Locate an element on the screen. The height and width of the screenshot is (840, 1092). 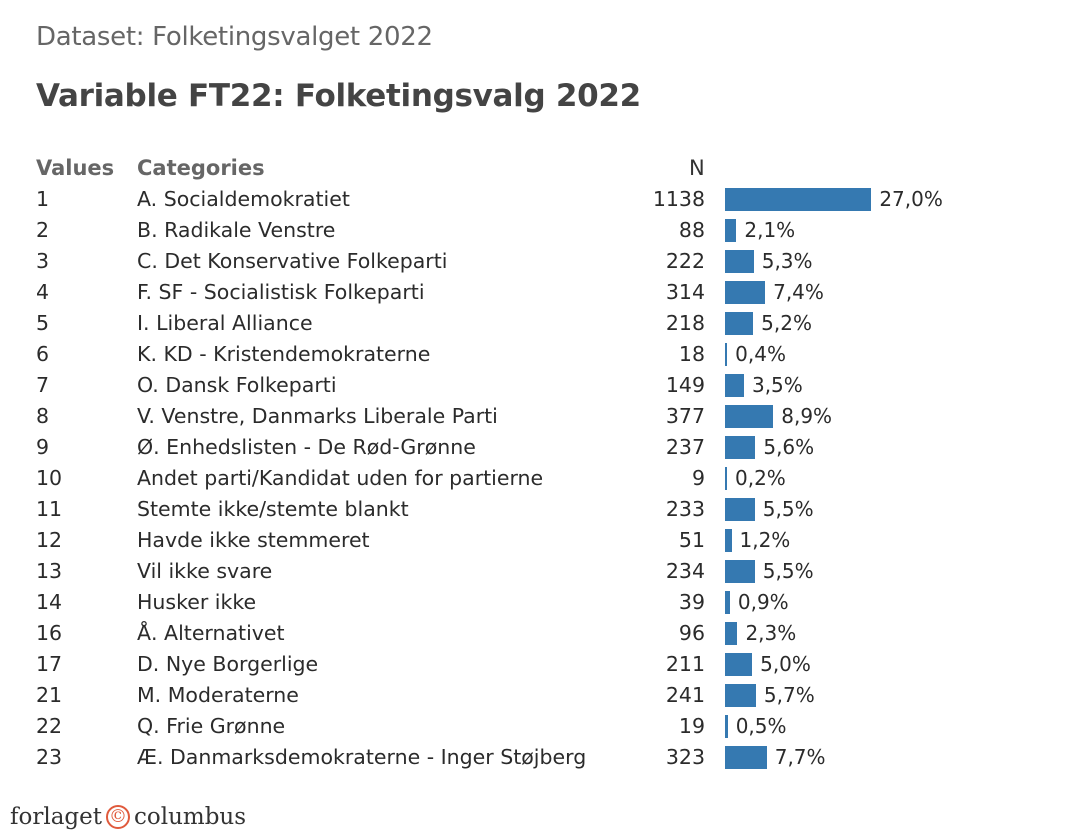
table-row: 11 Stemte ikke/stemte blankt 233 5,5% is located at coordinates (546, 509).